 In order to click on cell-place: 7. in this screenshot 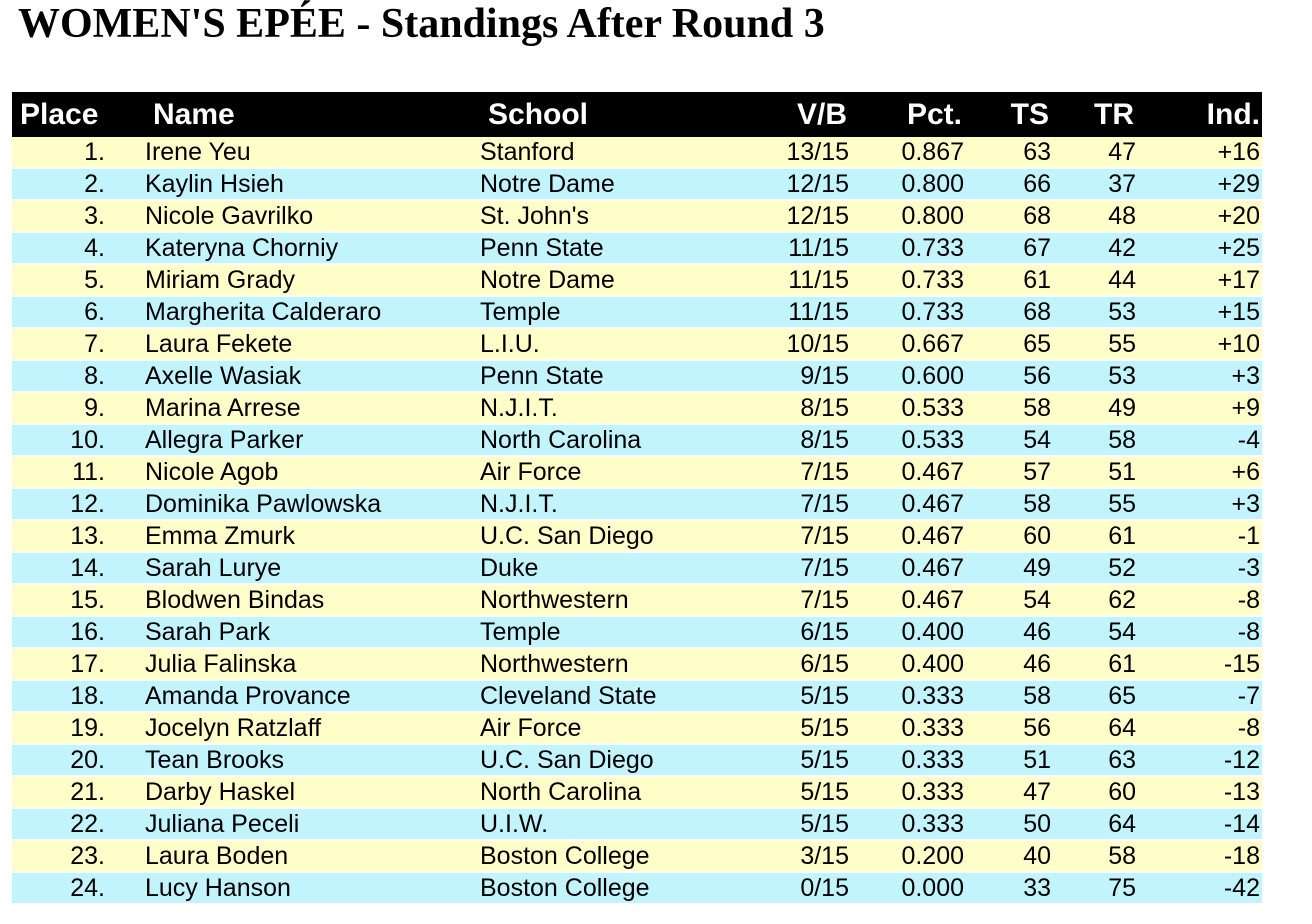, I will do `click(78, 345)`.